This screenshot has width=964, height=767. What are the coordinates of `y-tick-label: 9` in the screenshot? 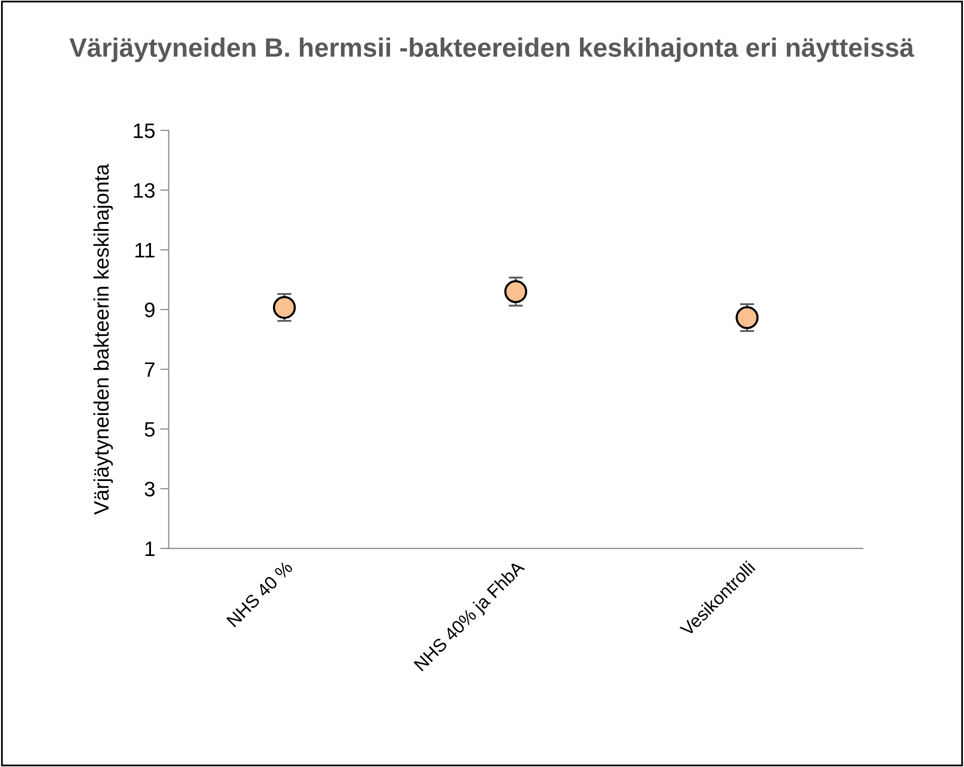 It's located at (149, 310).